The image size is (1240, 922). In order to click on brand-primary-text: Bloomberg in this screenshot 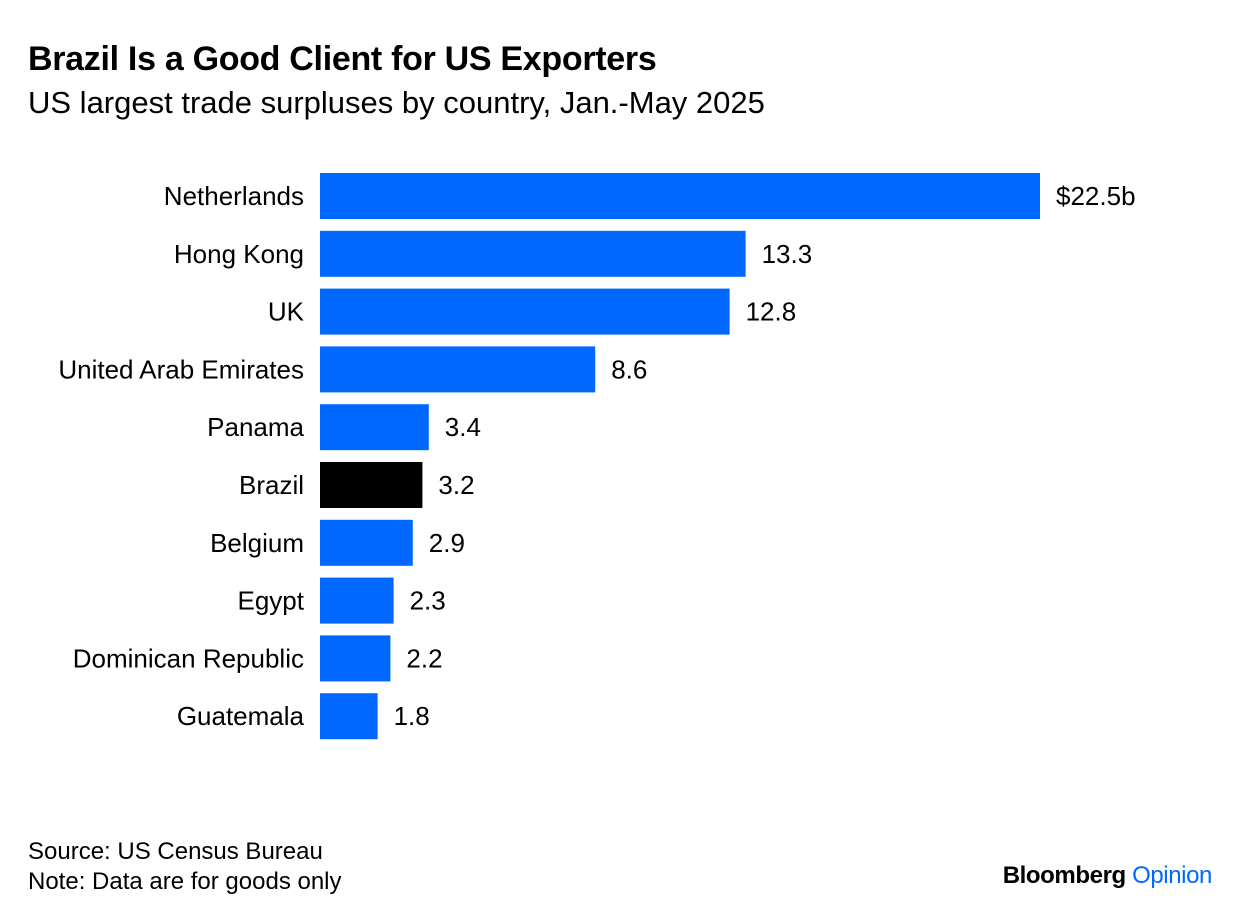, I will do `click(1064, 875)`.